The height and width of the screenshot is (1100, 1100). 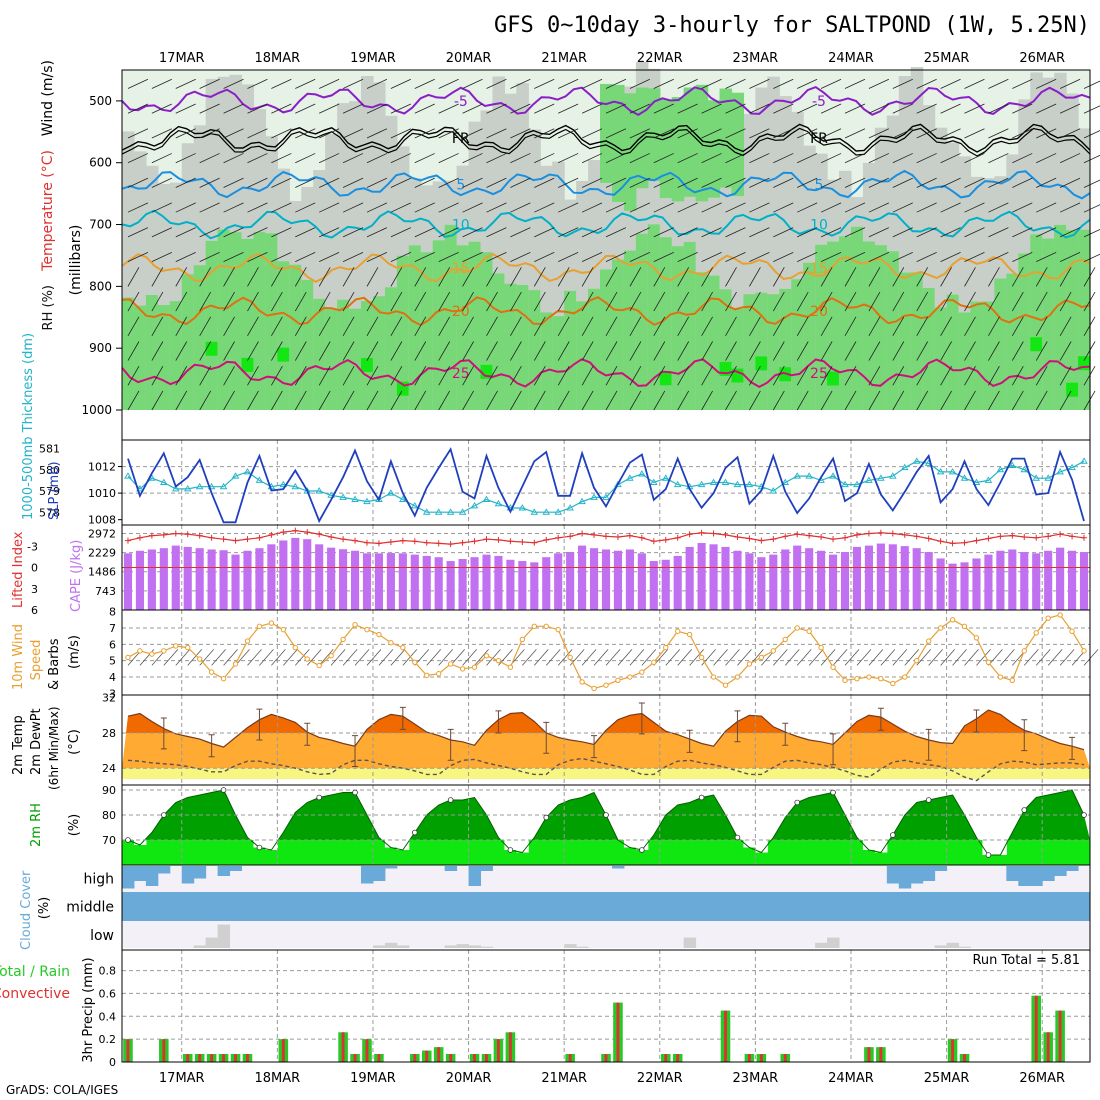 What do you see at coordinates (461, 139) in the screenshot?
I see `contour-label: FR` at bounding box center [461, 139].